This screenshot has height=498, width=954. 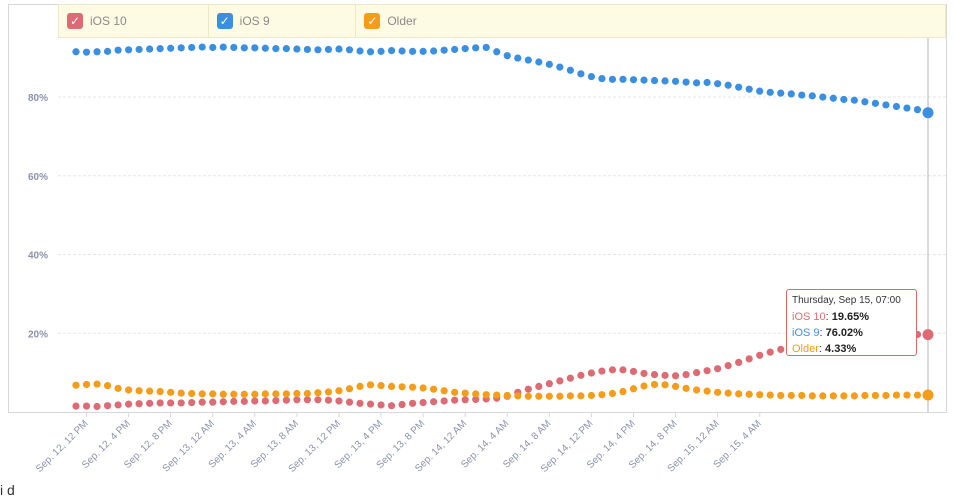 What do you see at coordinates (224, 21) in the screenshot?
I see `checkbox-ios9-icon: ✓` at bounding box center [224, 21].